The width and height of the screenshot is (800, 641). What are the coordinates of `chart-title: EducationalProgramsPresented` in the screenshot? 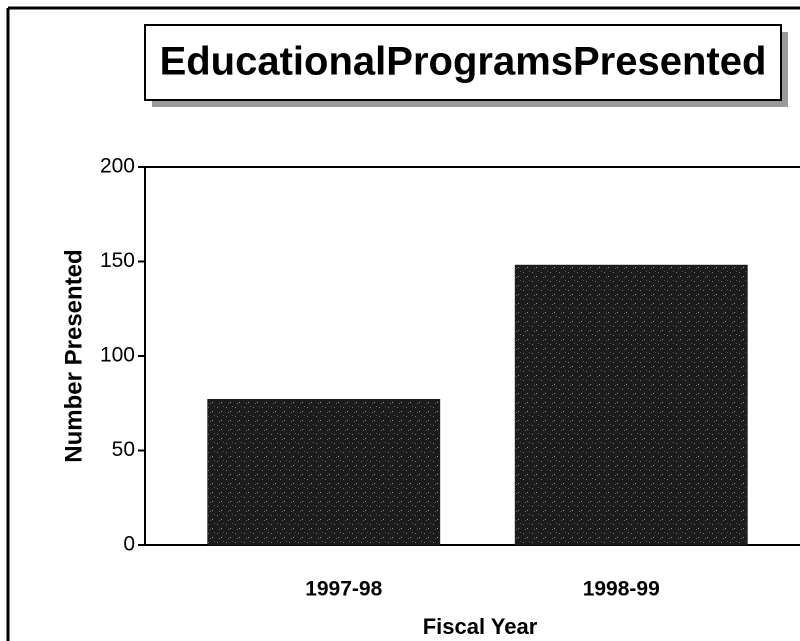 It's located at (463, 62).